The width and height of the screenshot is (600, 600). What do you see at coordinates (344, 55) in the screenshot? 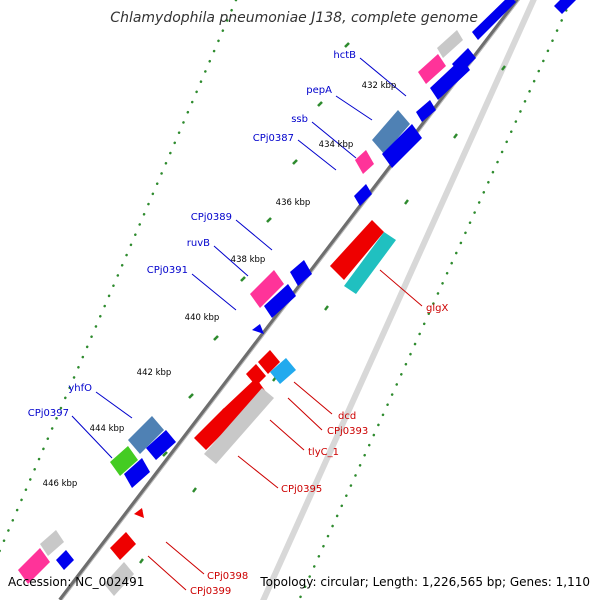
I see `gene-label: hctB` at bounding box center [344, 55].